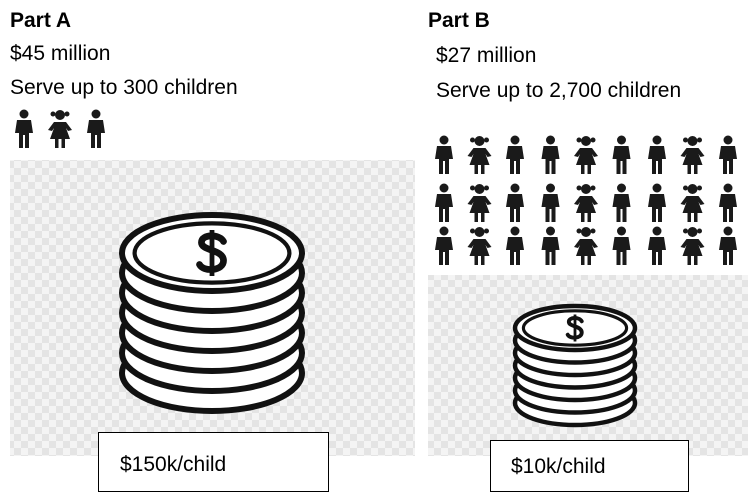 This screenshot has width=748, height=492. I want to click on part-b-reach: Serve up to 2,700 children, so click(559, 90).